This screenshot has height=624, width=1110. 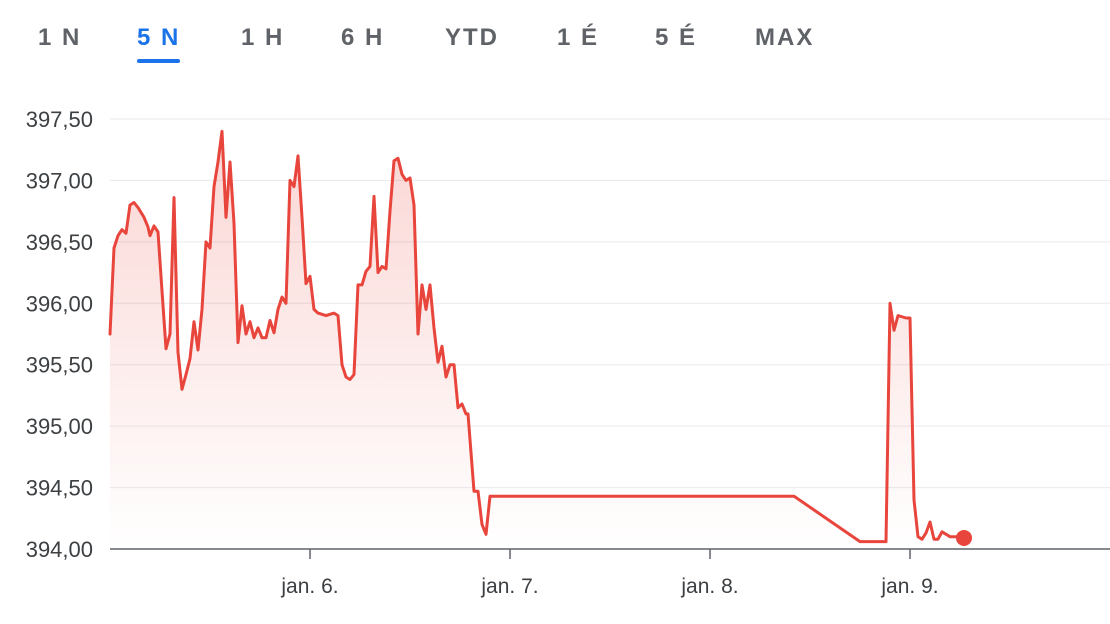 I want to click on y-tick-label: 395,00, so click(x=59, y=426).